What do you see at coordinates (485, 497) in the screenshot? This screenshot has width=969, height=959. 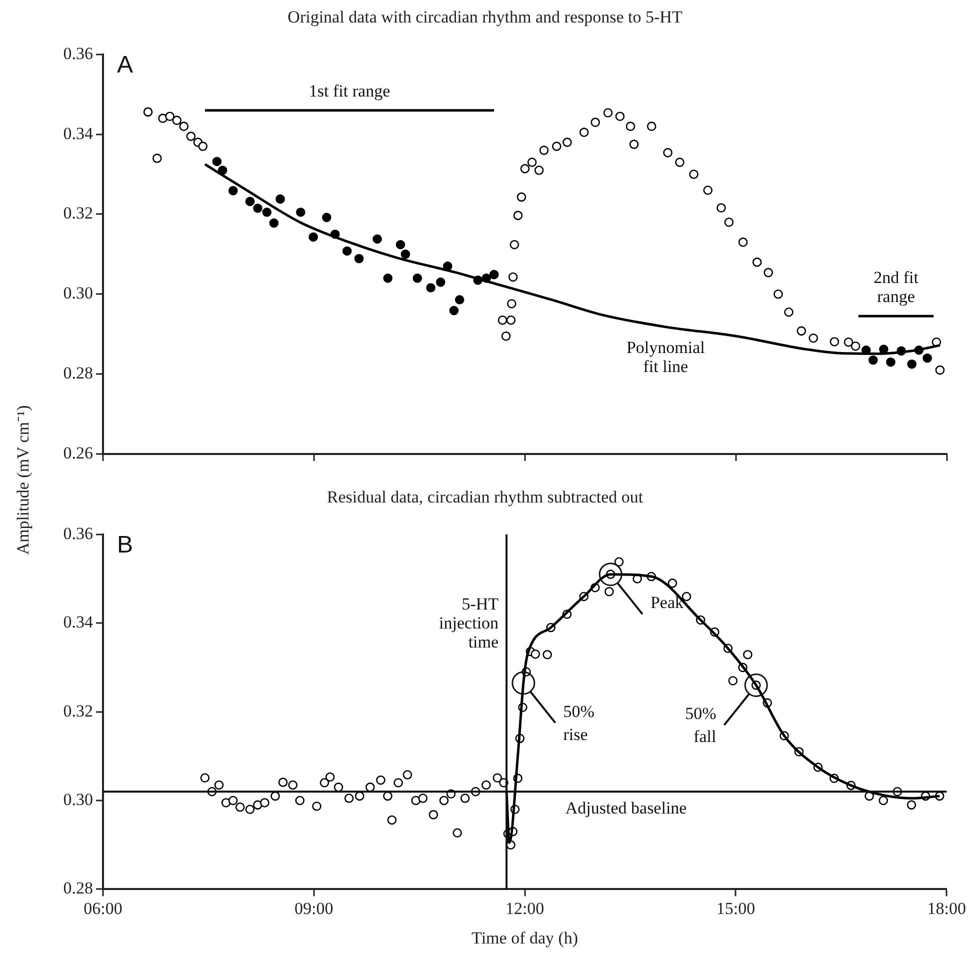 I see `chart-title: Residual data, circadian rhythm subtracted out` at bounding box center [485, 497].